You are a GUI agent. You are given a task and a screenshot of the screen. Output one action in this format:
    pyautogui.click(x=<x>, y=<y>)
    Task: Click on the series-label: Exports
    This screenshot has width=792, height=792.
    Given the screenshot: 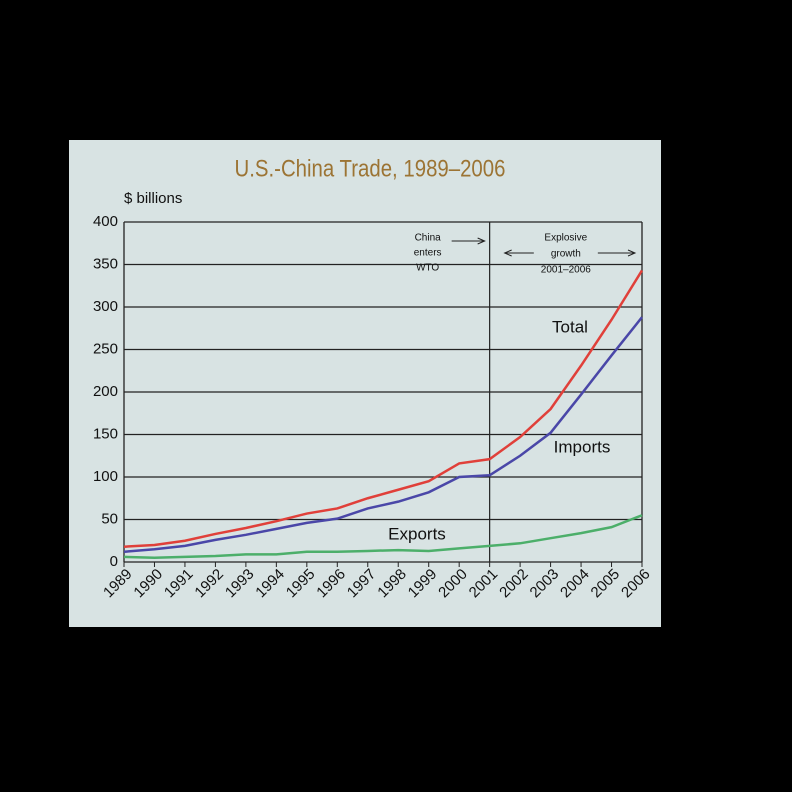 What is the action you would take?
    pyautogui.click(x=417, y=533)
    